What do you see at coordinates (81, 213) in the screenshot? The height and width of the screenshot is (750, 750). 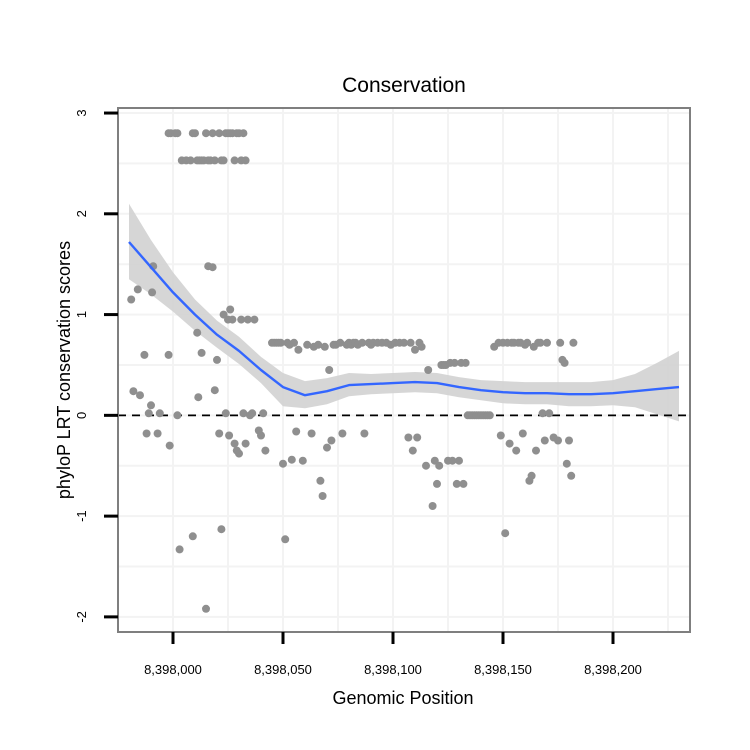 I see `y-tick-label: 2` at bounding box center [81, 213].